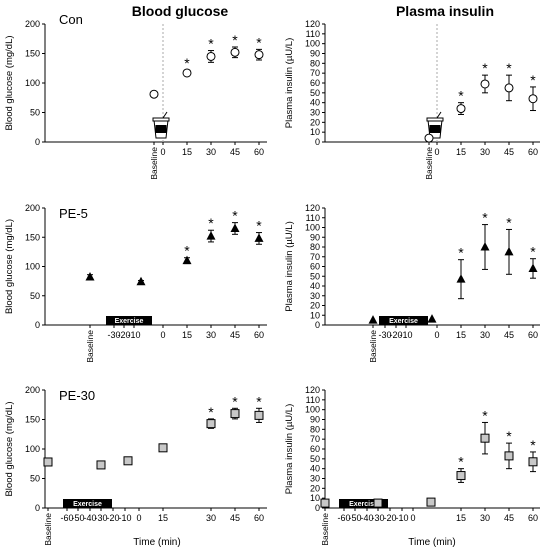 The image size is (545, 550). Describe the element at coordinates (431, 542) in the screenshot. I see `x-axis-label-insulin: Time (min)` at that location.